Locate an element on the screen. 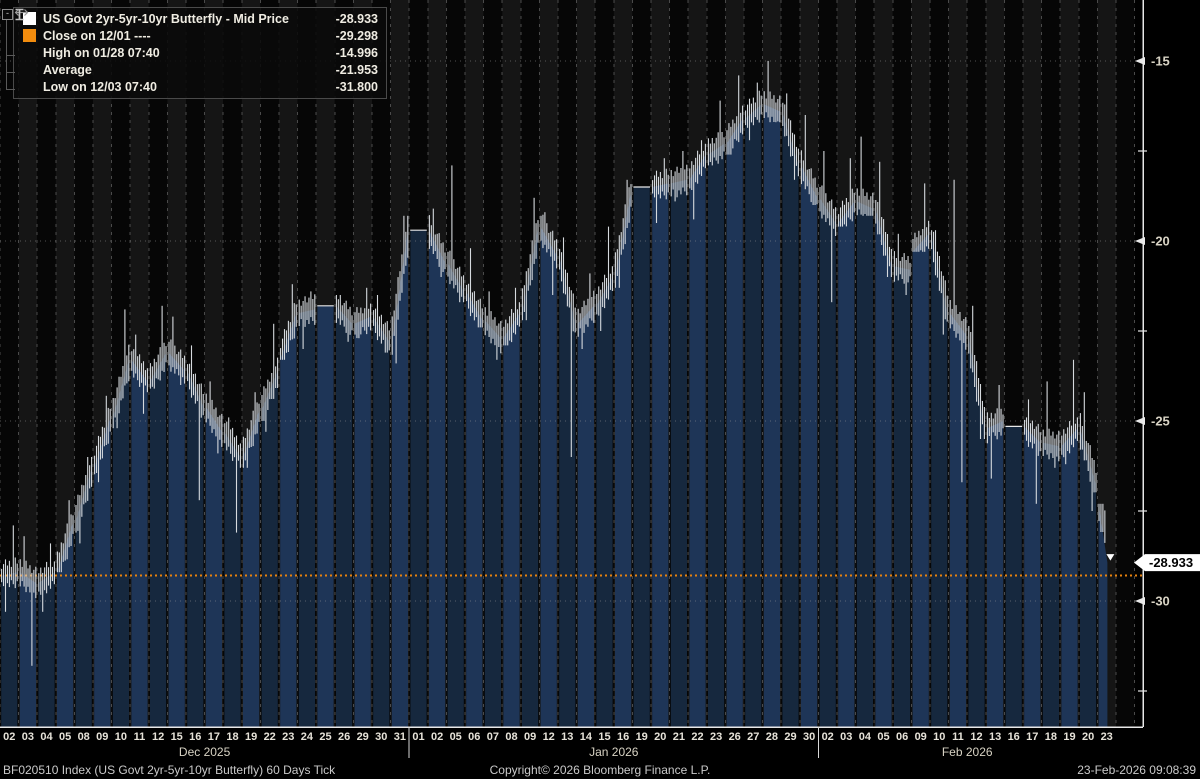  last-price-flag is located at coordinates (1167, 563).